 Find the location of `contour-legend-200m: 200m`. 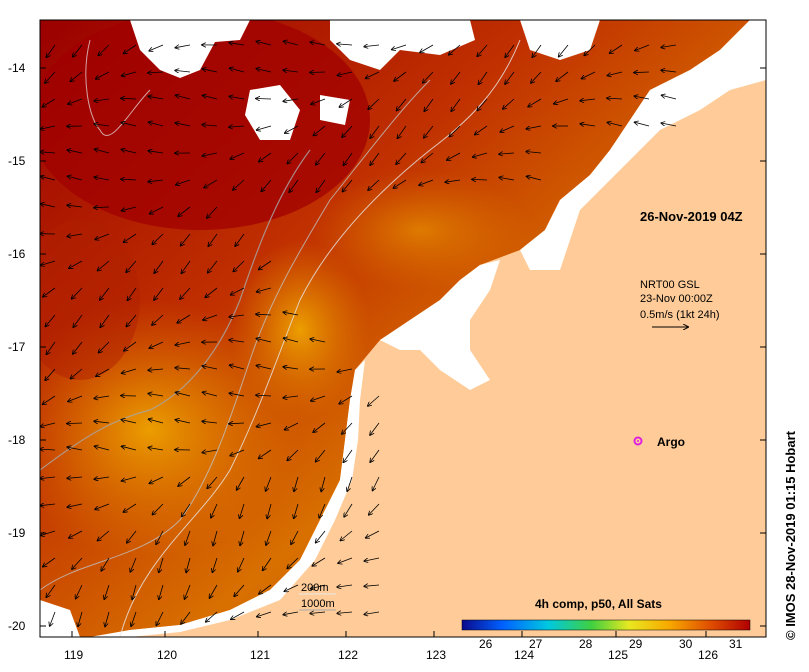

contour-legend-200m: 200m is located at coordinates (315, 588).